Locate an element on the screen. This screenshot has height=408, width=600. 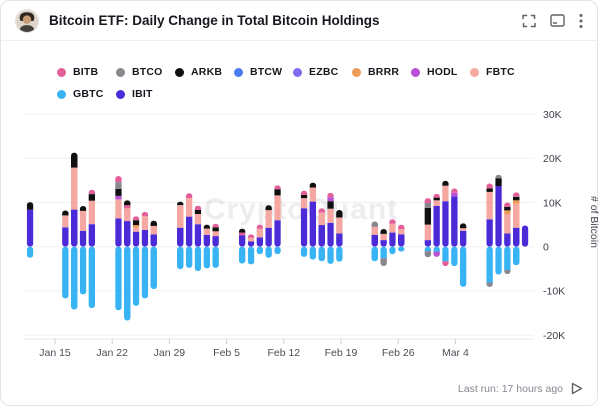
author-avatar is located at coordinates (27, 20).